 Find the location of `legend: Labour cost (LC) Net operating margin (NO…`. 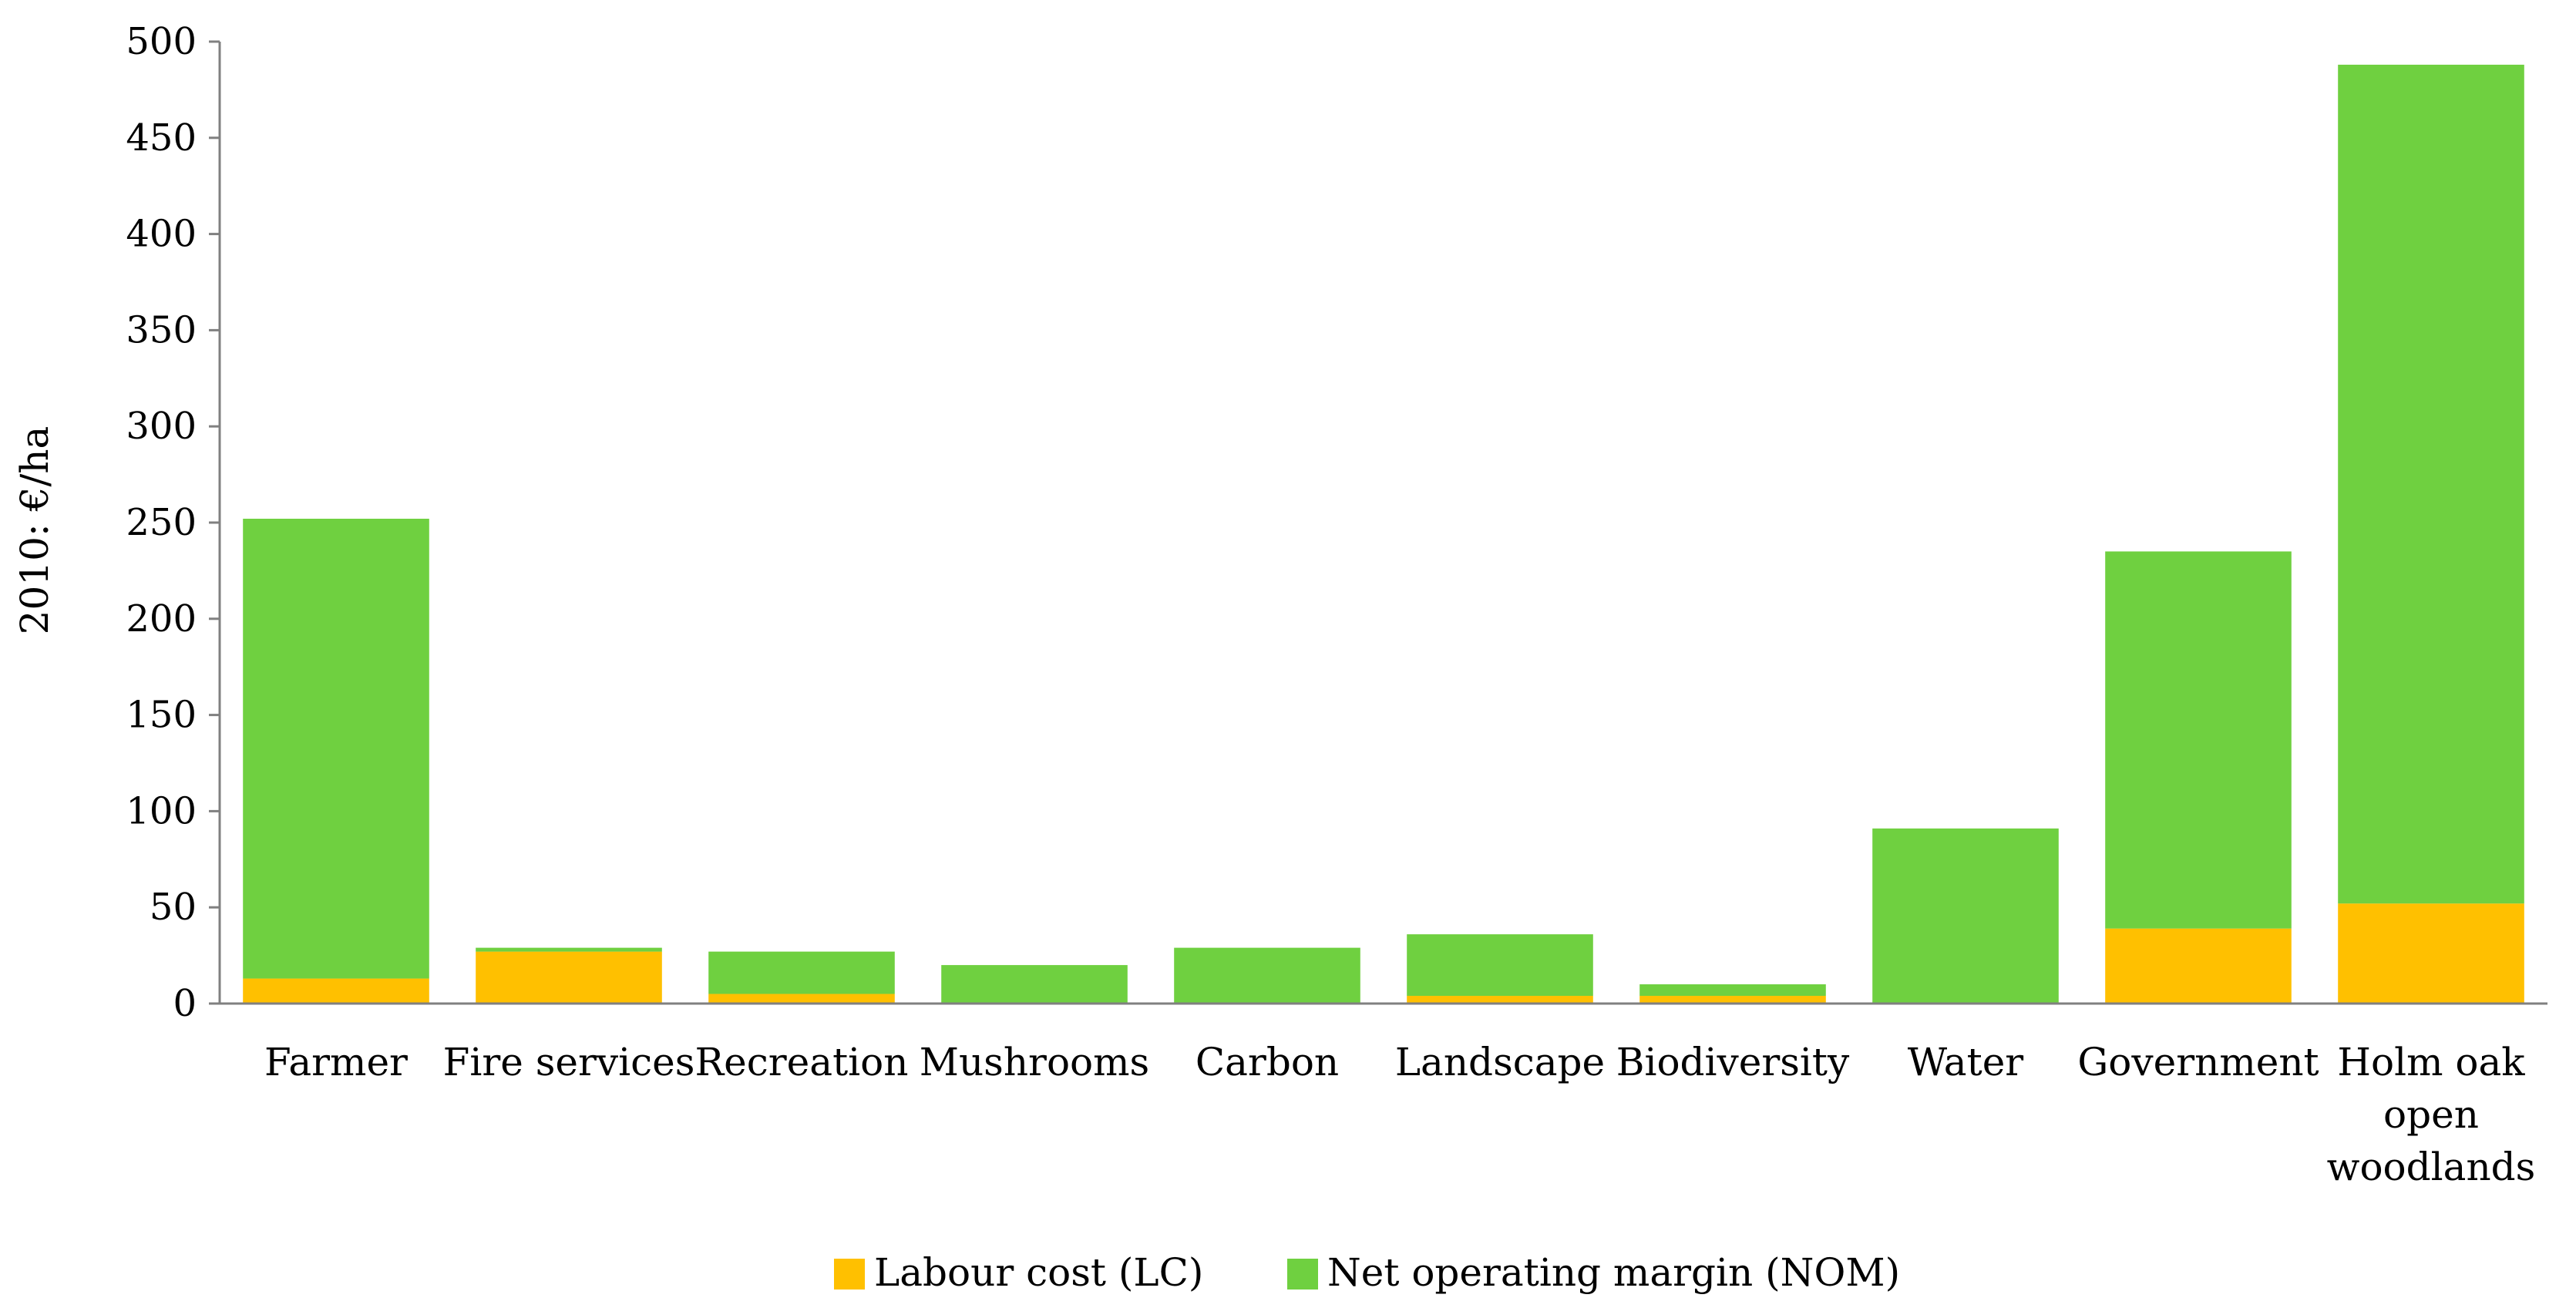

legend: Labour cost (LC) Net operating margin (NO… is located at coordinates (1367, 1272).